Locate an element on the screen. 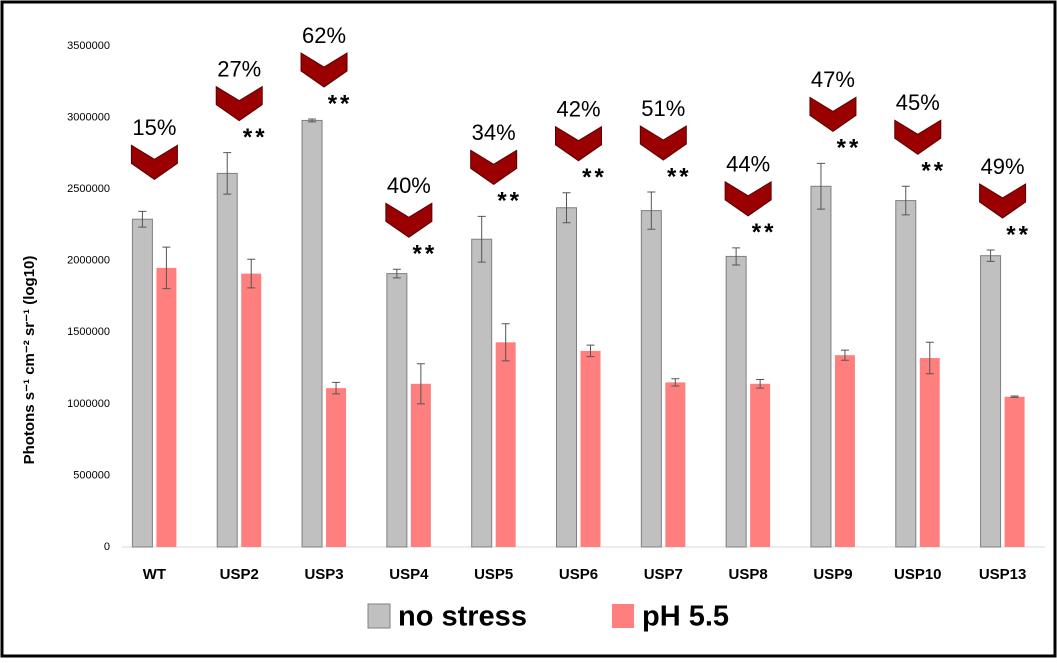 This screenshot has width=1057, height=663. y-tick-label: 500000 is located at coordinates (91, 475).